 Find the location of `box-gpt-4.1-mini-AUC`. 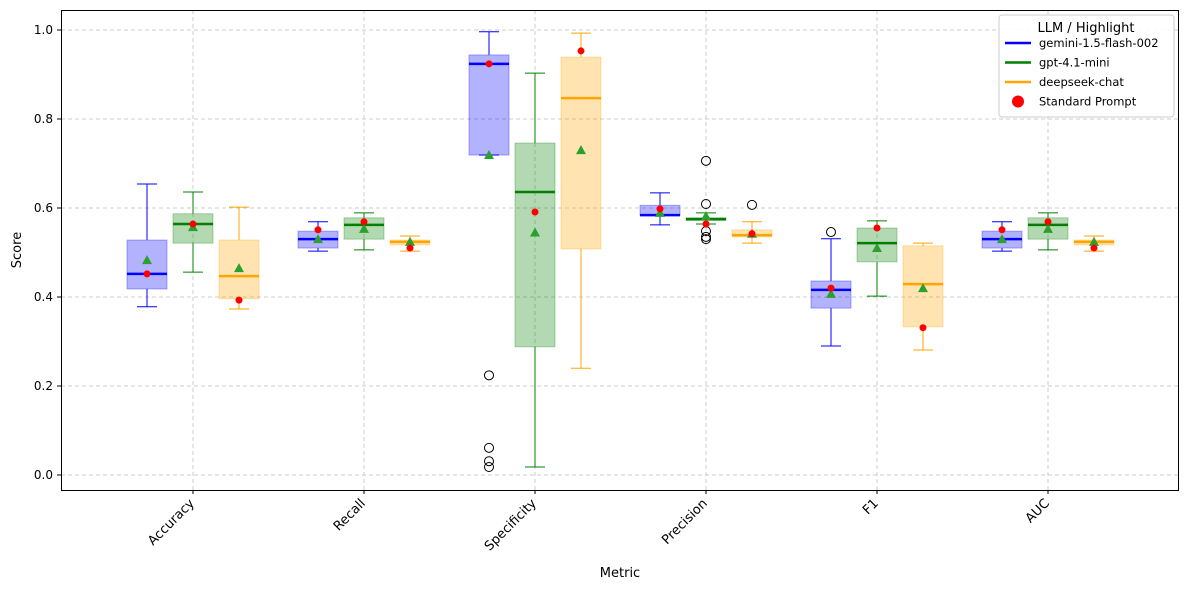

box-gpt-4.1-mini-AUC is located at coordinates (1048, 231).